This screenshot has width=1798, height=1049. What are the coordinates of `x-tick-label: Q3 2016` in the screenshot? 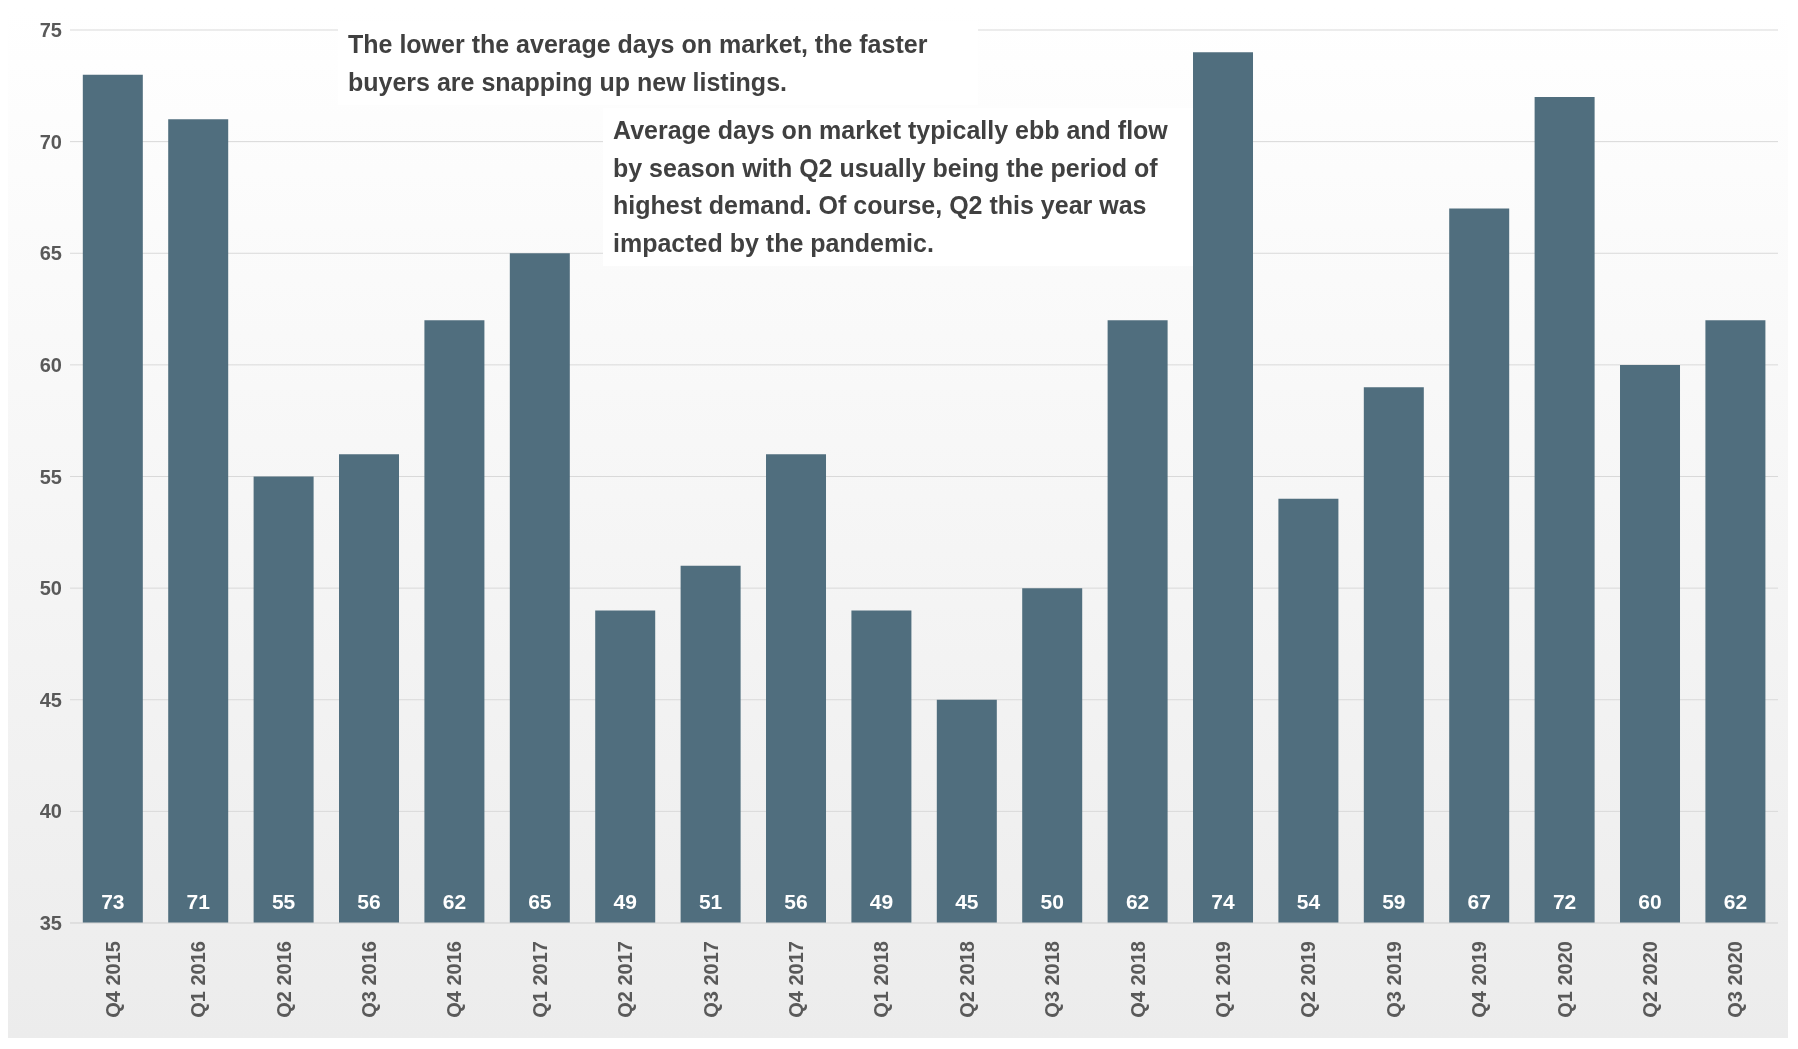 It's located at (368, 979).